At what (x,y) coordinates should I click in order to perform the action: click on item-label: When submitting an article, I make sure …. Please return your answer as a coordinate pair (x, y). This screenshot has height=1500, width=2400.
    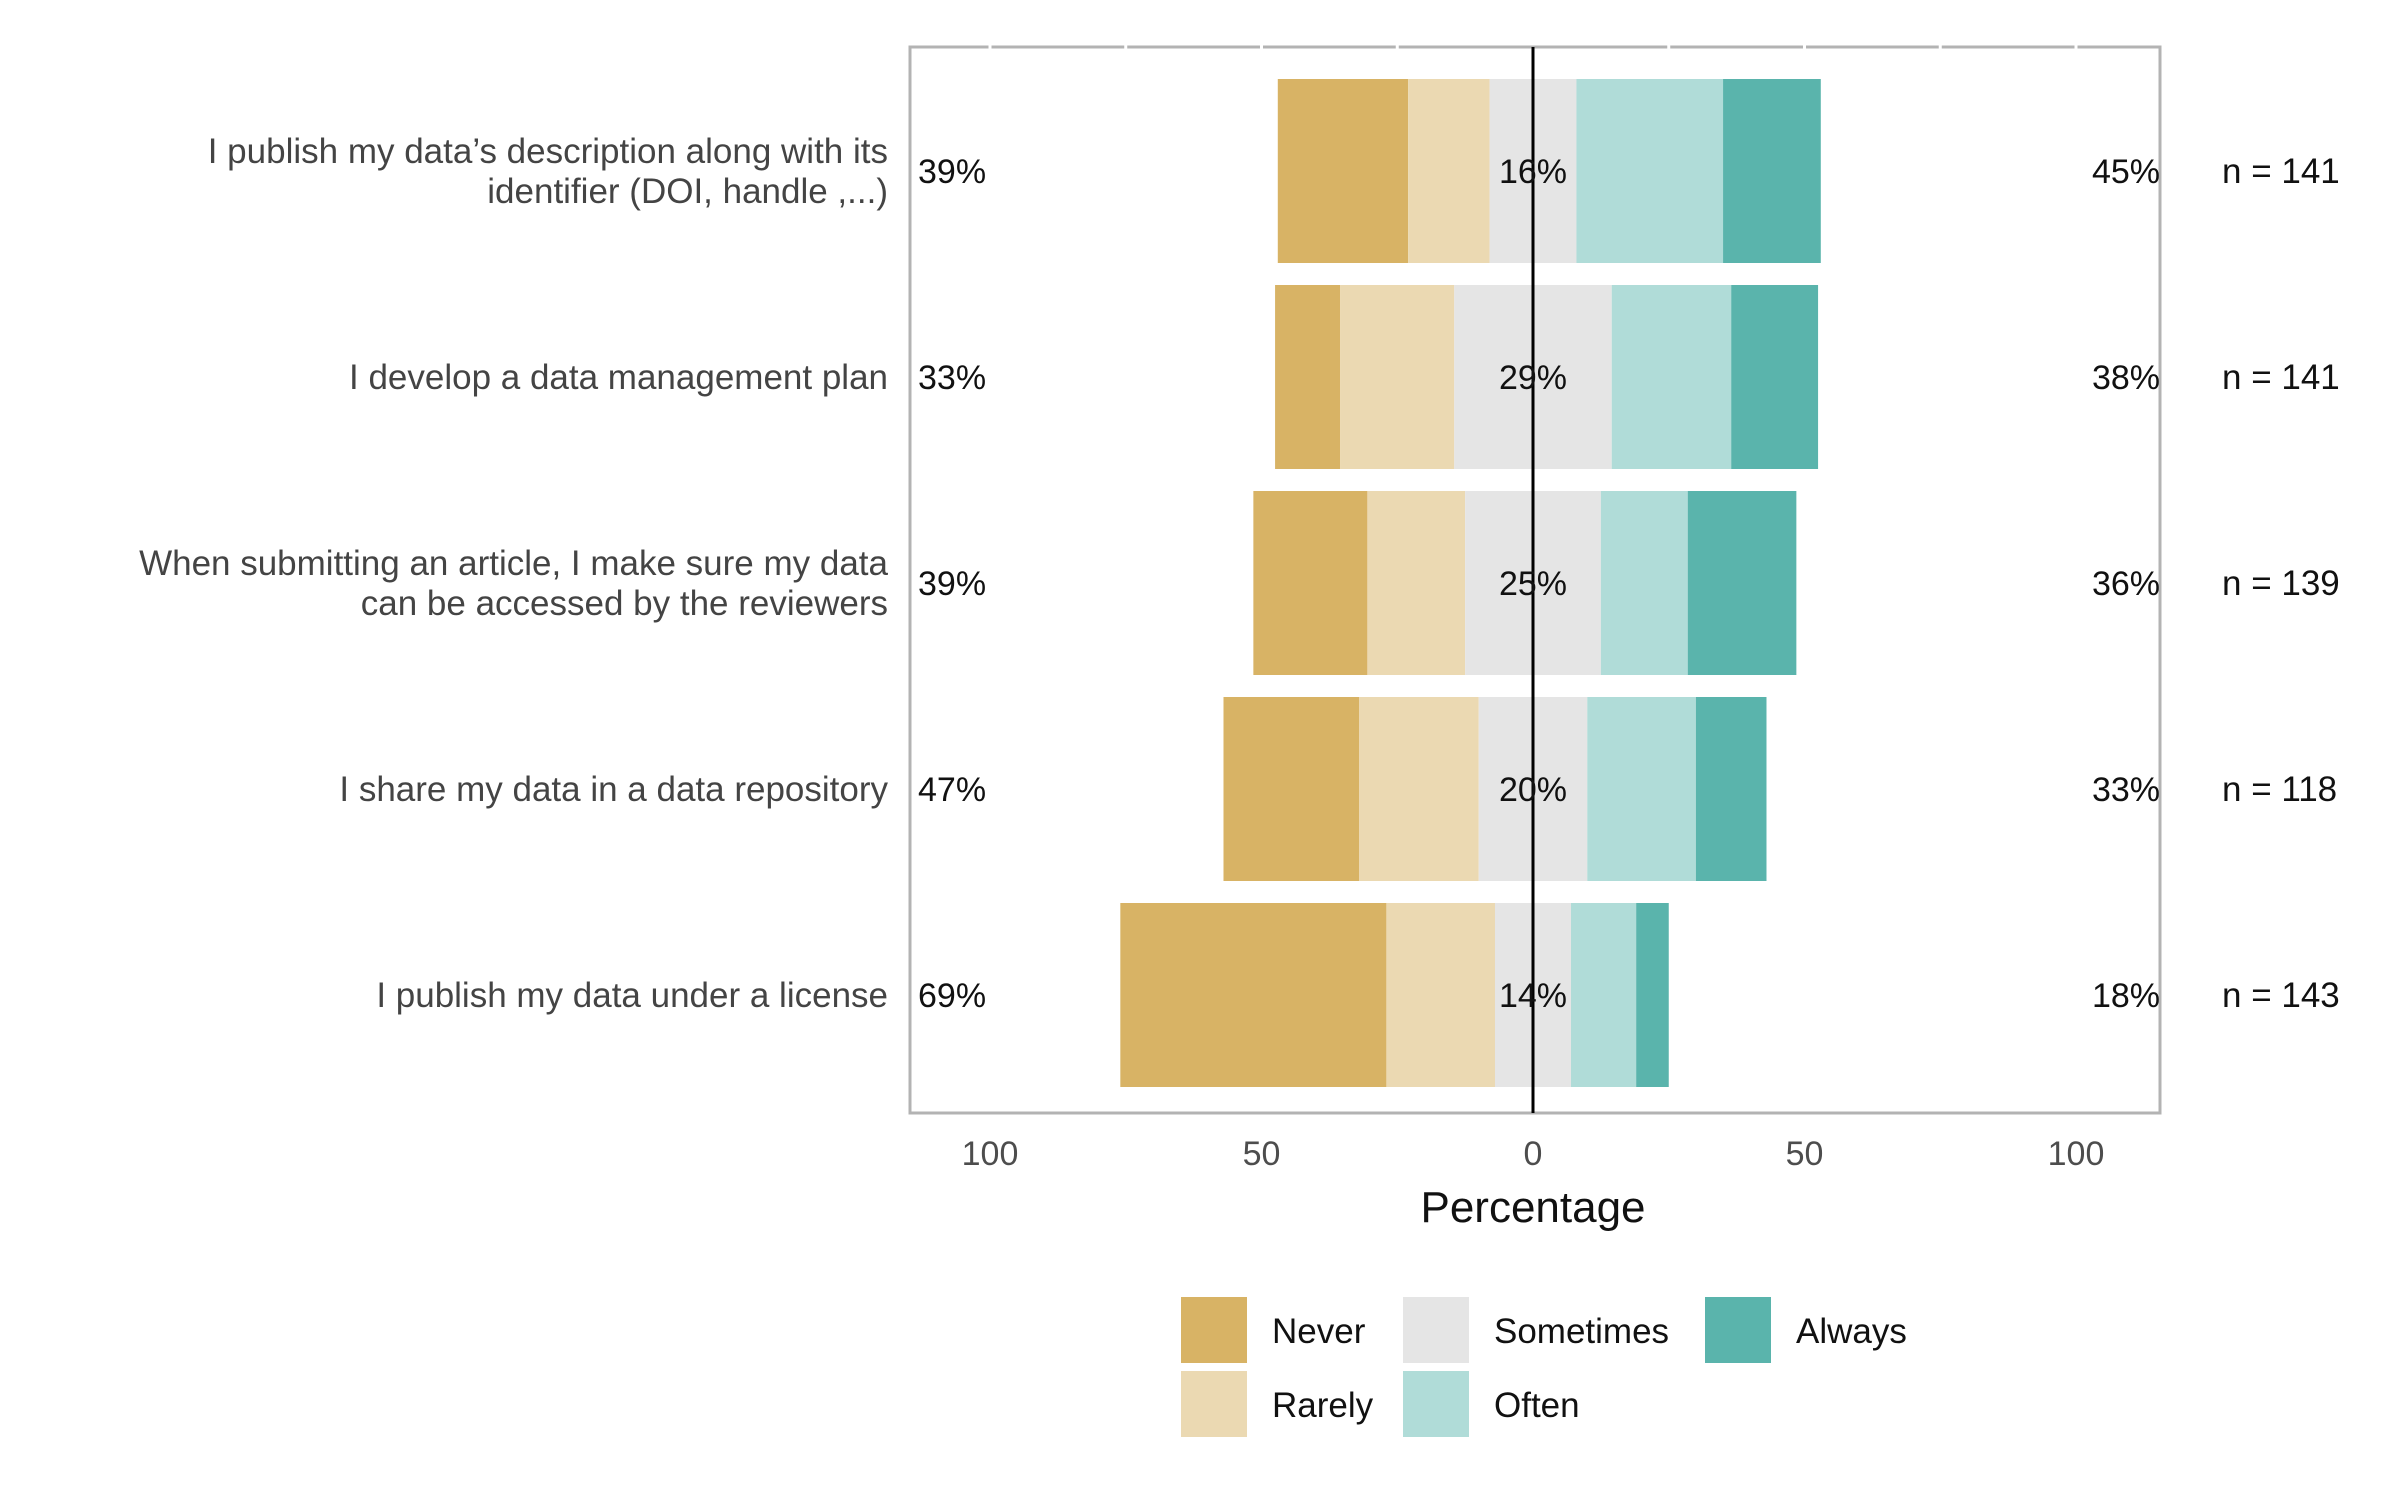
    Looking at the image, I should click on (513, 563).